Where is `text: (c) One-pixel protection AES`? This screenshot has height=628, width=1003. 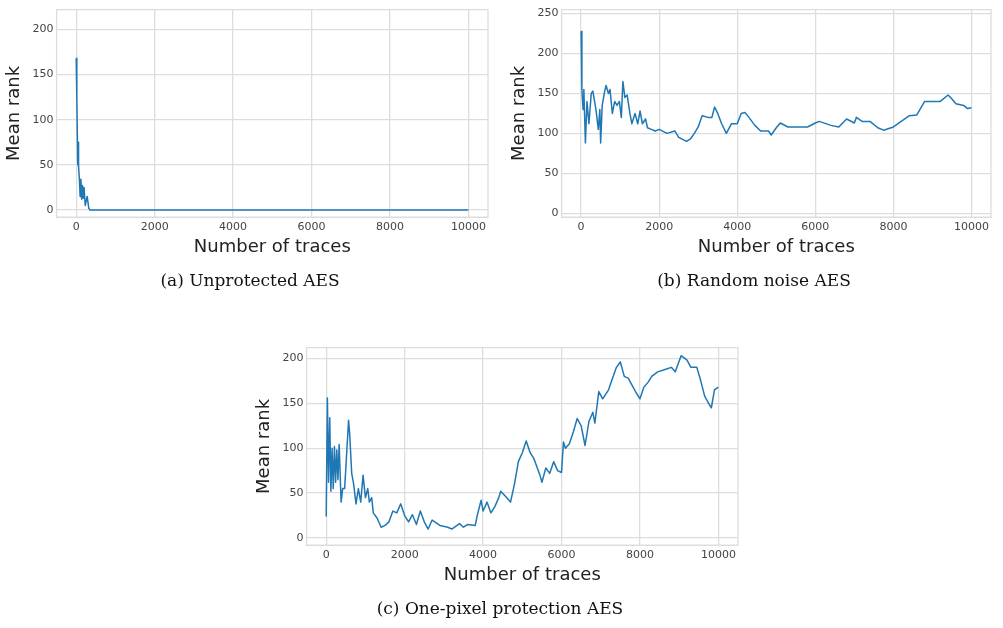
text: (c) One-pixel protection AES is located at coordinates (500, 608).